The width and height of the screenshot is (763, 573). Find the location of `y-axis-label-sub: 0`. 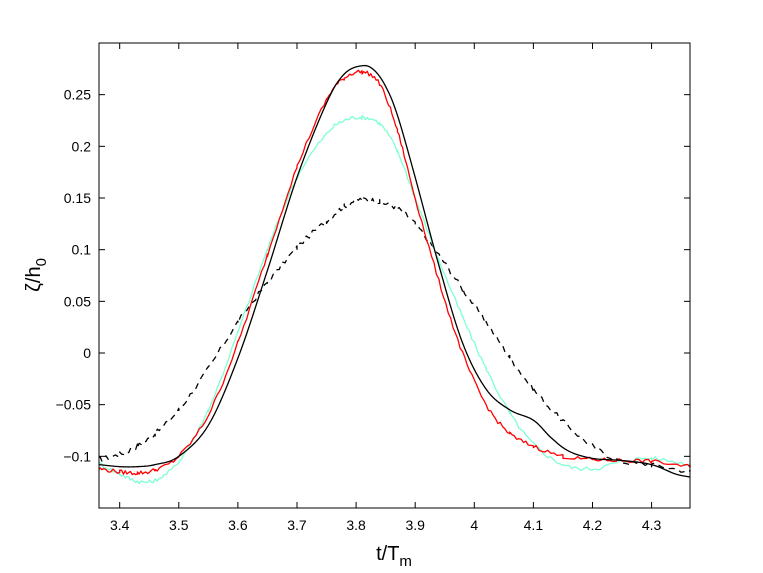

y-axis-label-sub: 0 is located at coordinates (41, 262).